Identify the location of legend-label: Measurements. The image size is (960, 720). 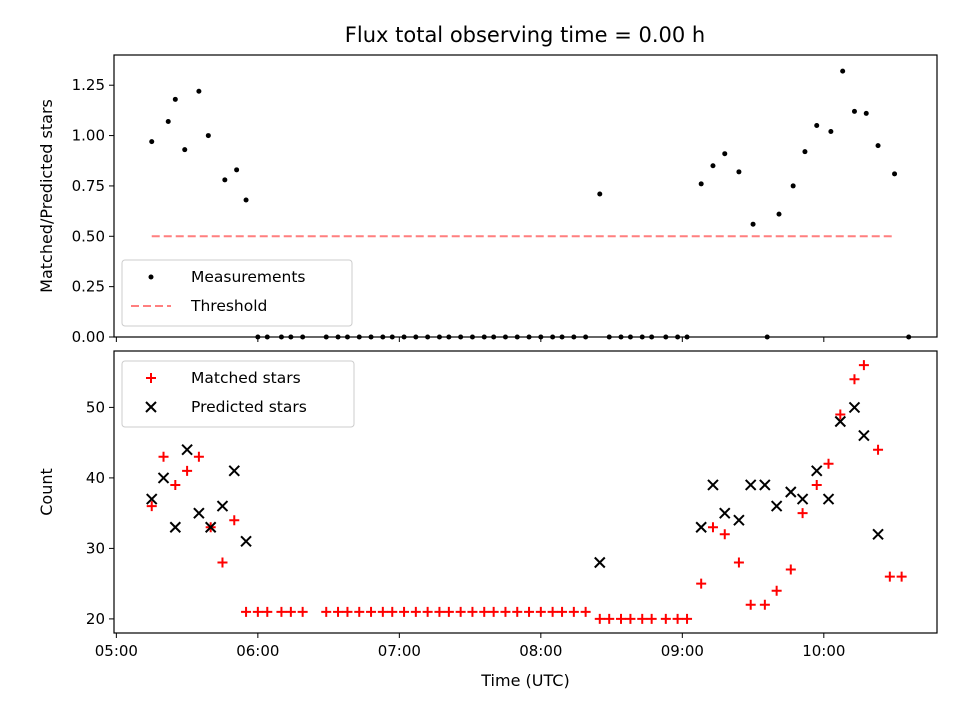
(248, 277).